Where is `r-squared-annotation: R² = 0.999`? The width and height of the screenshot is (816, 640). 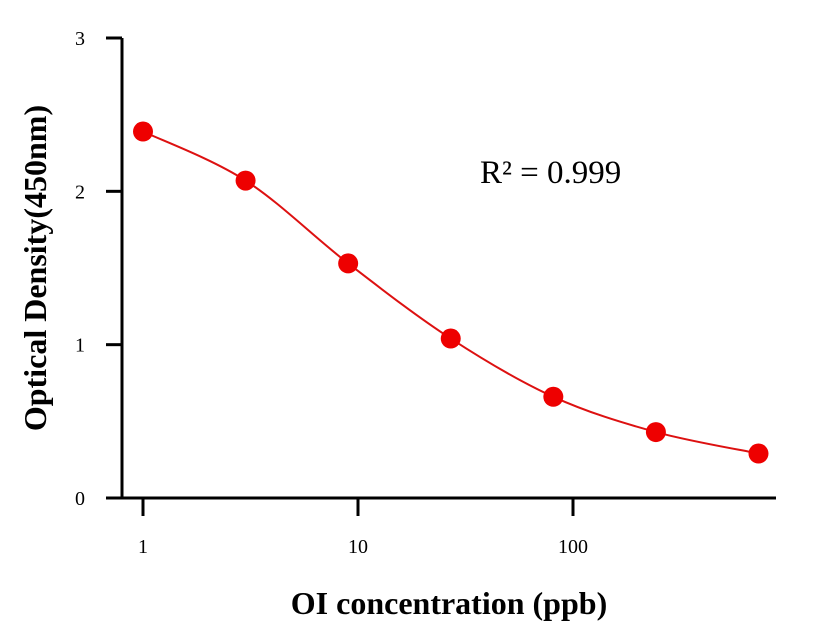
r-squared-annotation: R² = 0.999 is located at coordinates (550, 173).